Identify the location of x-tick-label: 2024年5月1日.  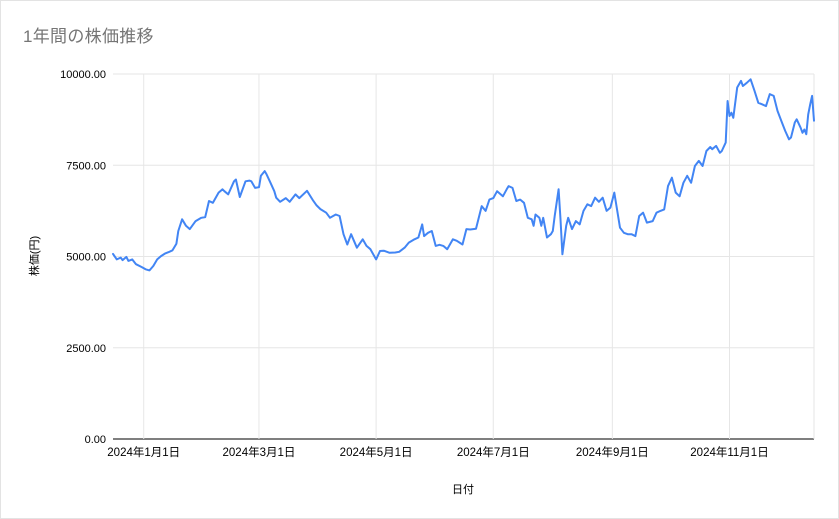
(376, 452).